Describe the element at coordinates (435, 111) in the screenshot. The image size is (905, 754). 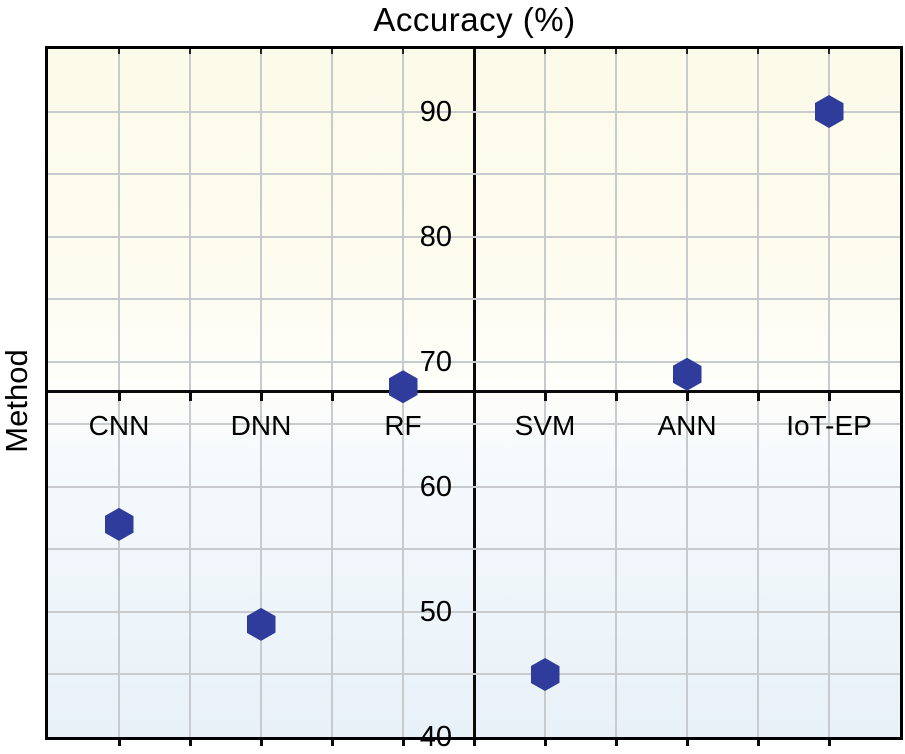
I see `y-tick-label: 90` at that location.